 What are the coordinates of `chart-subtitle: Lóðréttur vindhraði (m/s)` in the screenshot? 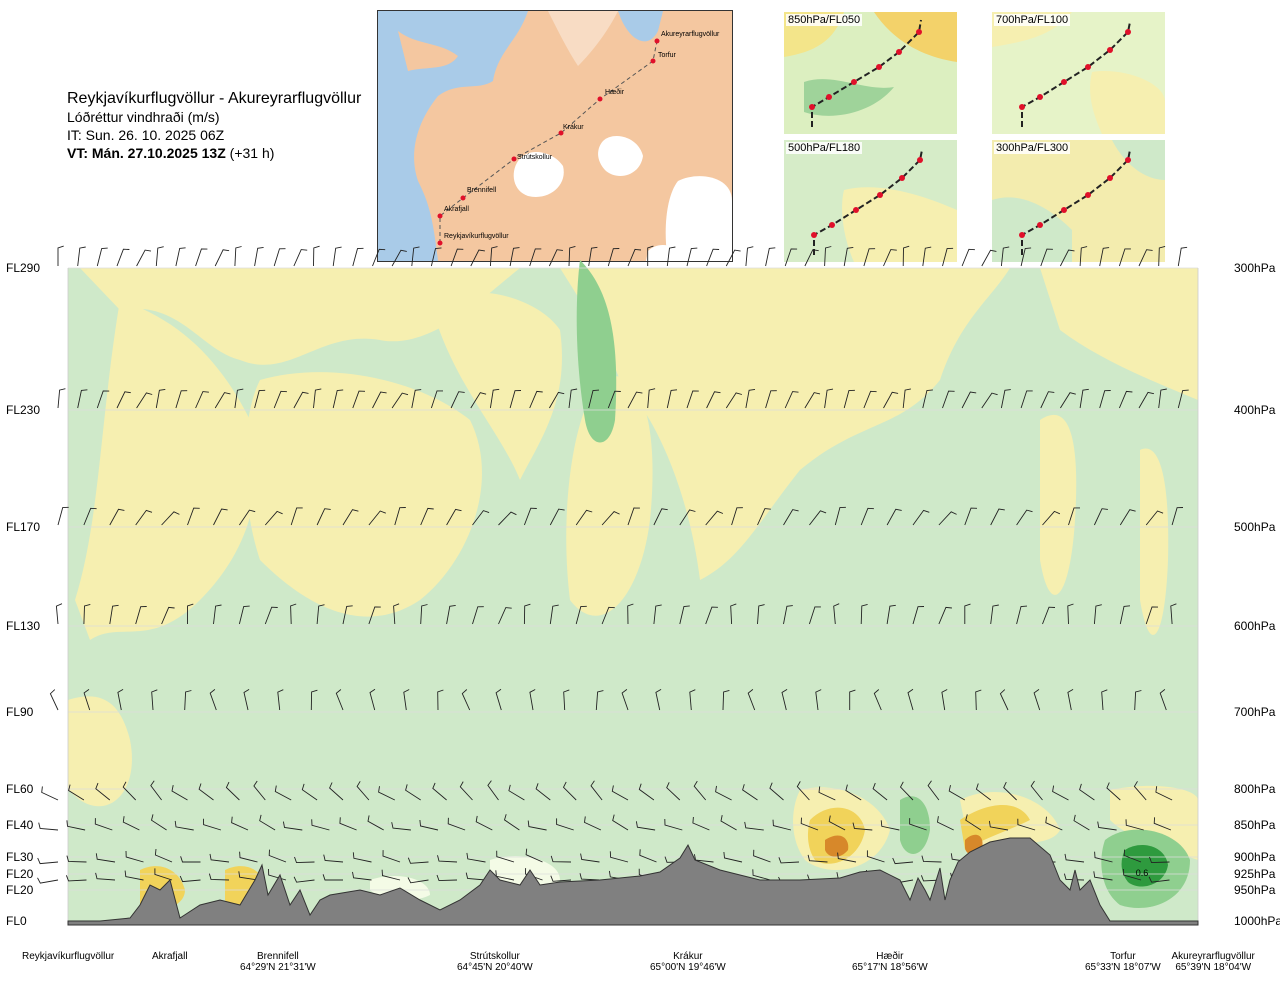 It's located at (143, 117).